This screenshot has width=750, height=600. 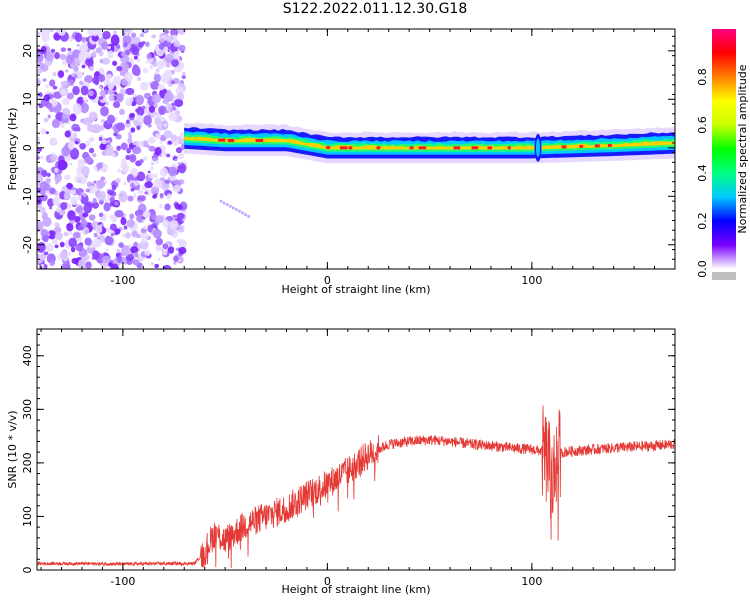 I want to click on colorbar-tick-label: 0.2, so click(x=702, y=221).